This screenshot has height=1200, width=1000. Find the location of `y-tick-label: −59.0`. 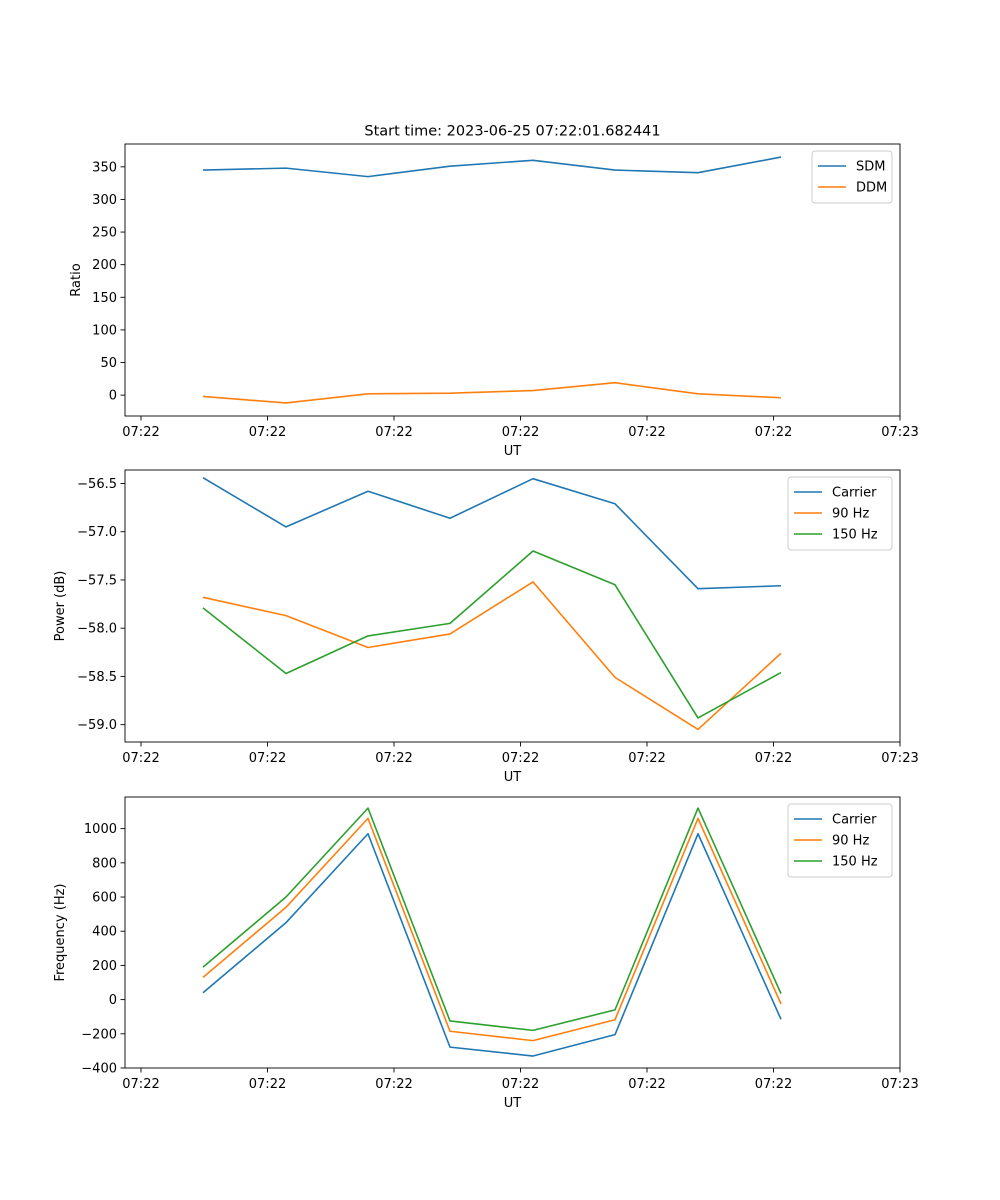

y-tick-label: −59.0 is located at coordinates (97, 725).